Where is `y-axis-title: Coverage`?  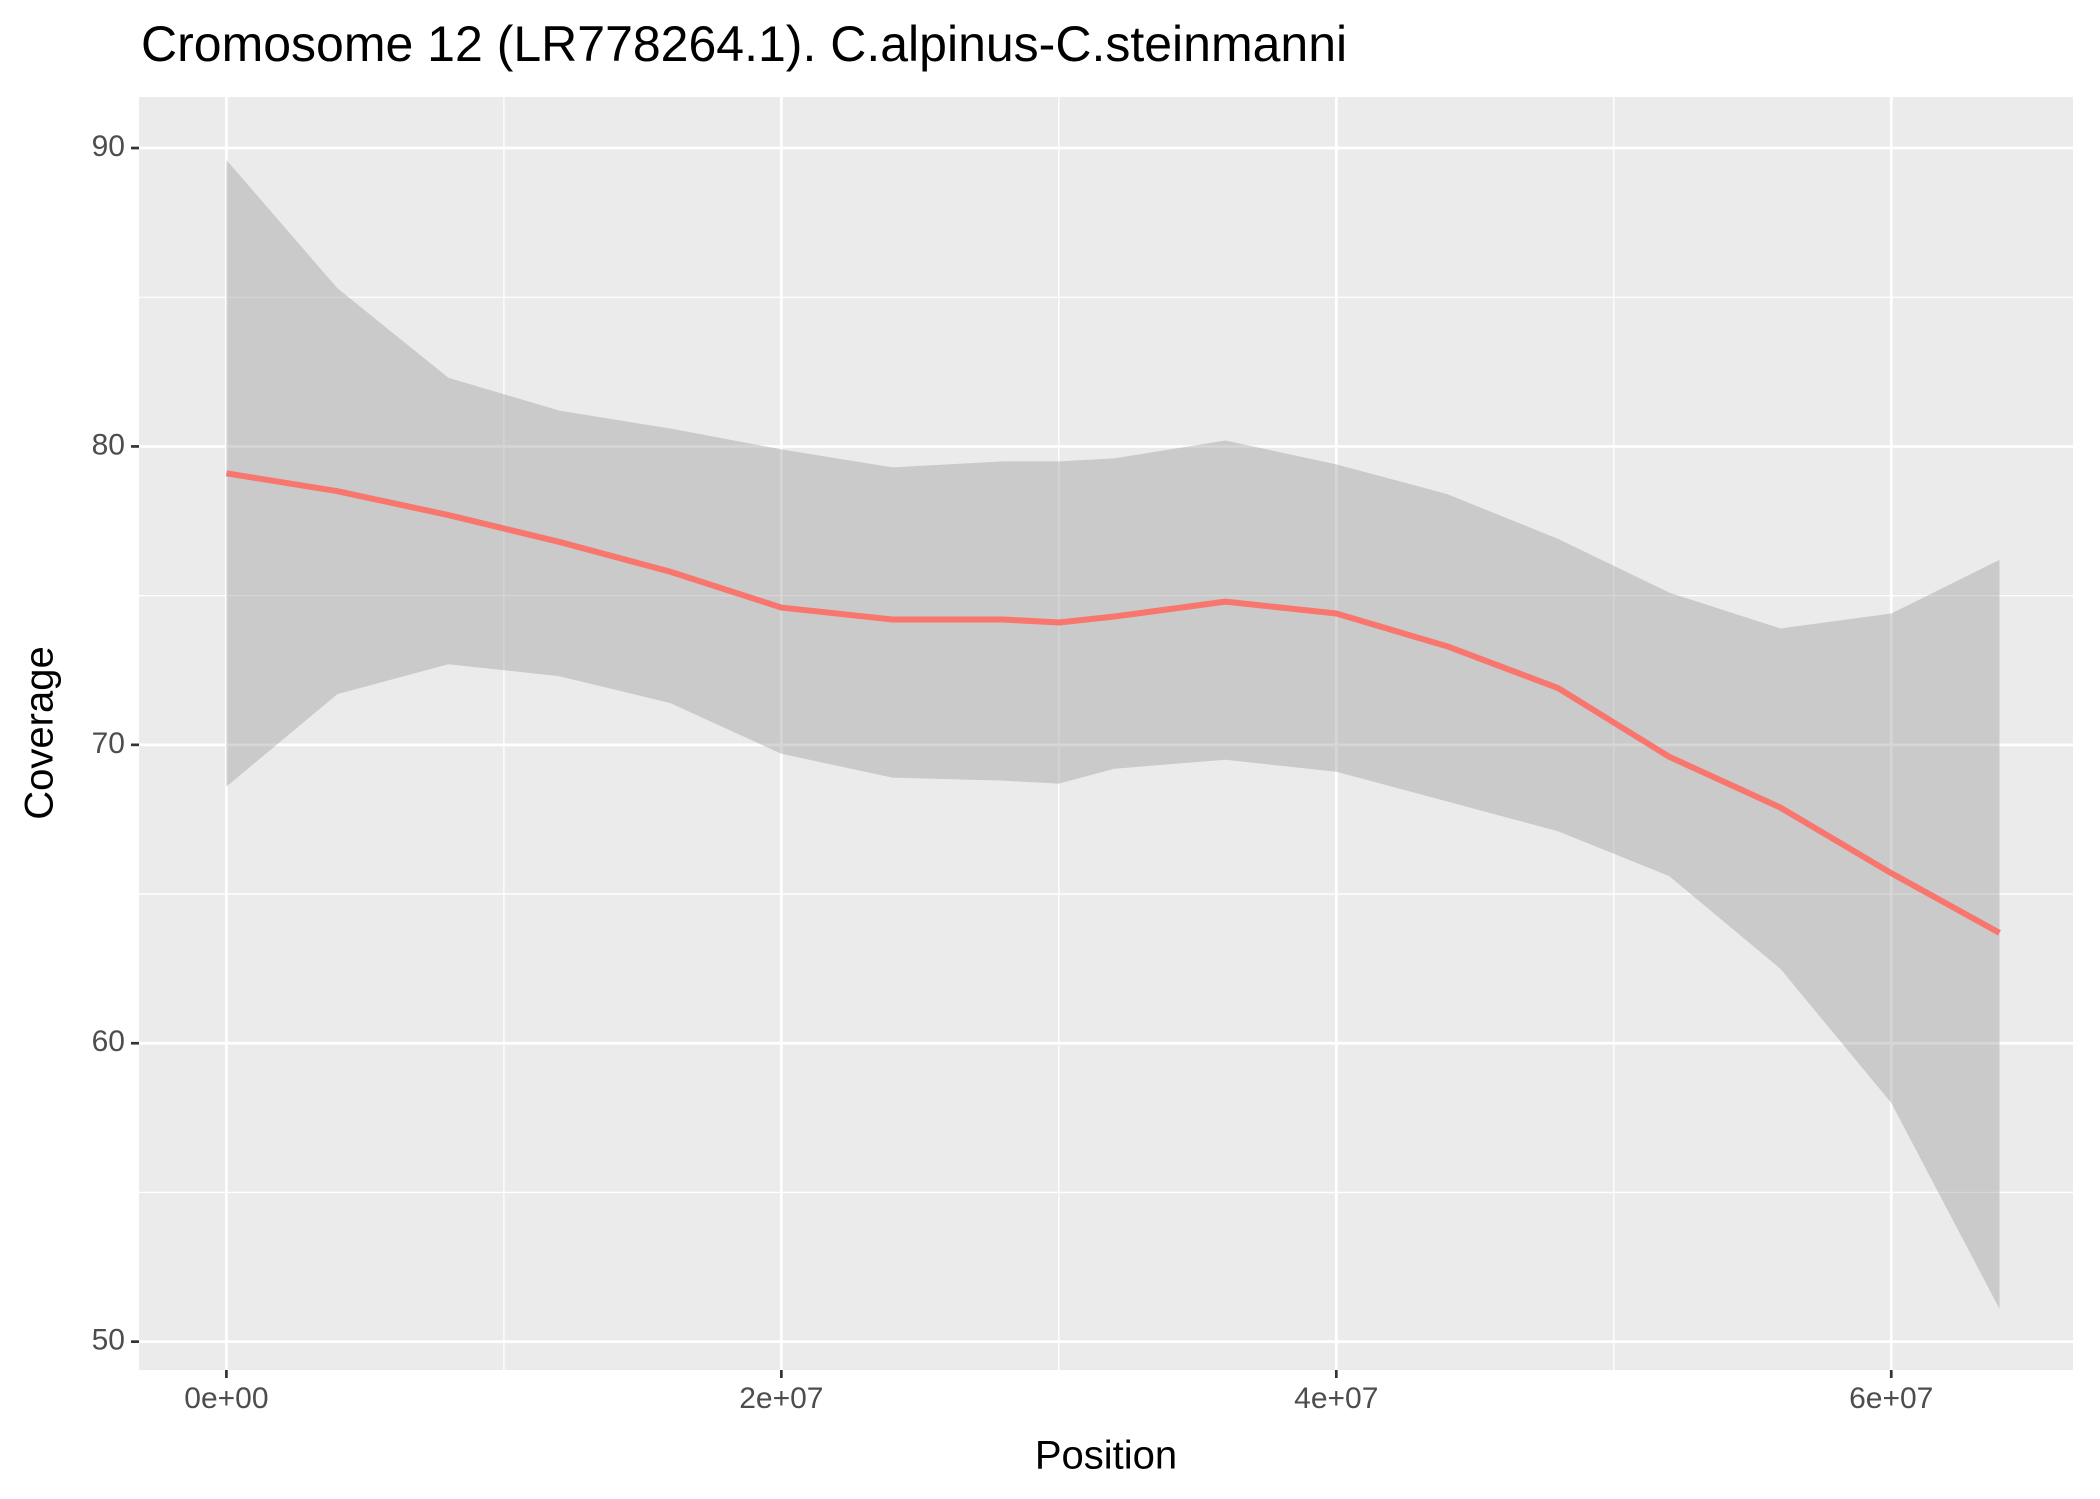
y-axis-title: Coverage is located at coordinates (40, 732).